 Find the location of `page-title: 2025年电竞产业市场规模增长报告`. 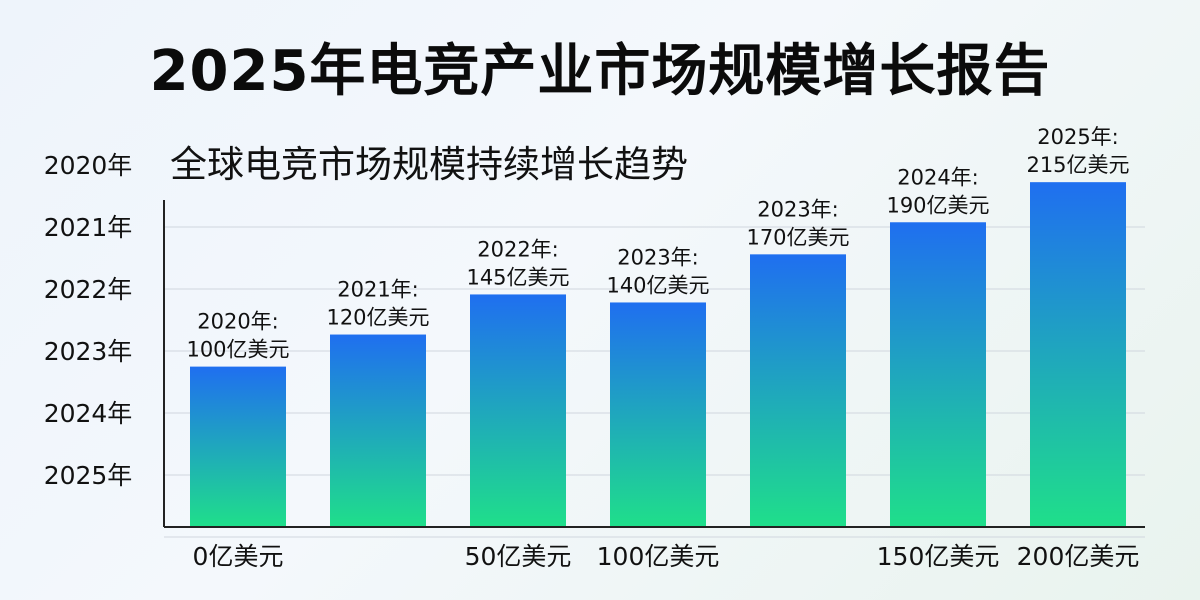

page-title: 2025年电竞产业市场规模增长报告 is located at coordinates (600, 71).